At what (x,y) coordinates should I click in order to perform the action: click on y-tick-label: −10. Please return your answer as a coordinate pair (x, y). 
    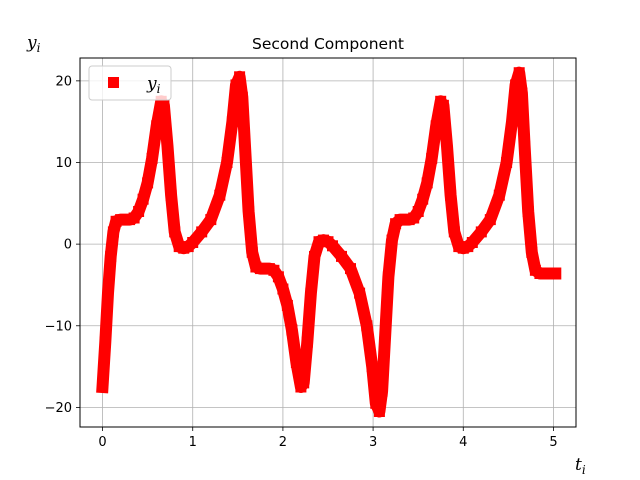
    Looking at the image, I should click on (58, 326).